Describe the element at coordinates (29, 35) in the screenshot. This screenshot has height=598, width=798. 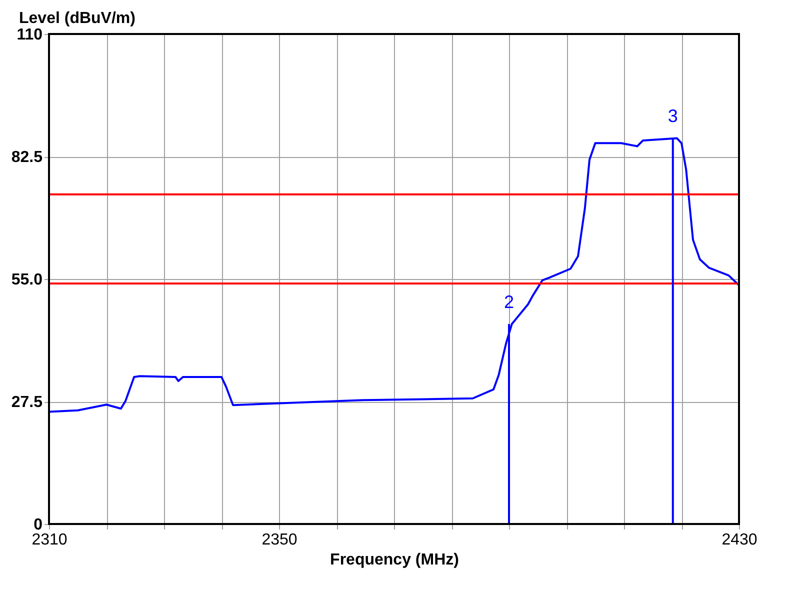
I see `y-tick-label: 110` at that location.